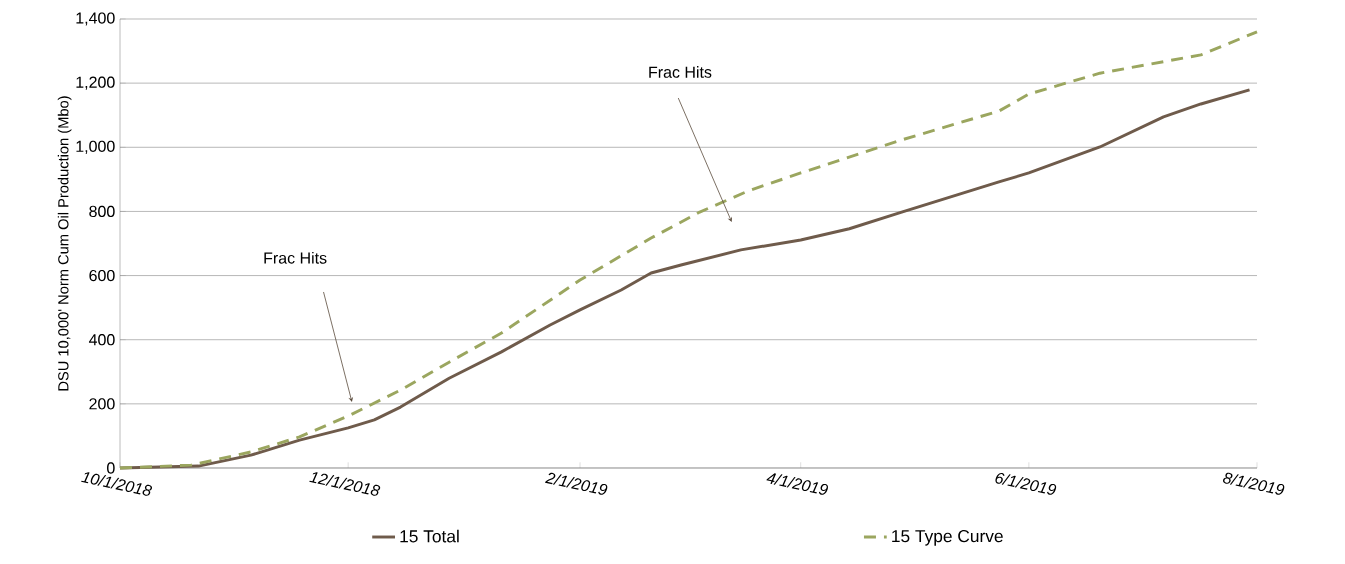  Describe the element at coordinates (1253, 483) in the screenshot. I see `x-tick-label: 8/1/2019` at that location.